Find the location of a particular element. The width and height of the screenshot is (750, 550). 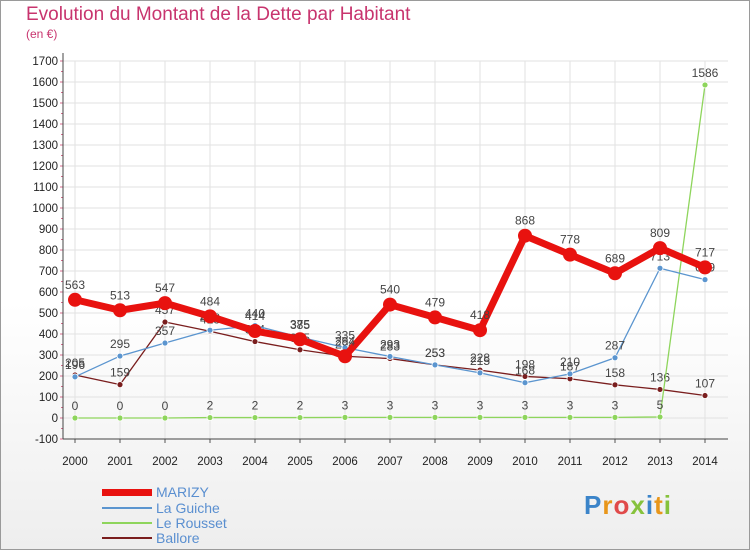

legend-swatch-marizy is located at coordinates (127, 492).